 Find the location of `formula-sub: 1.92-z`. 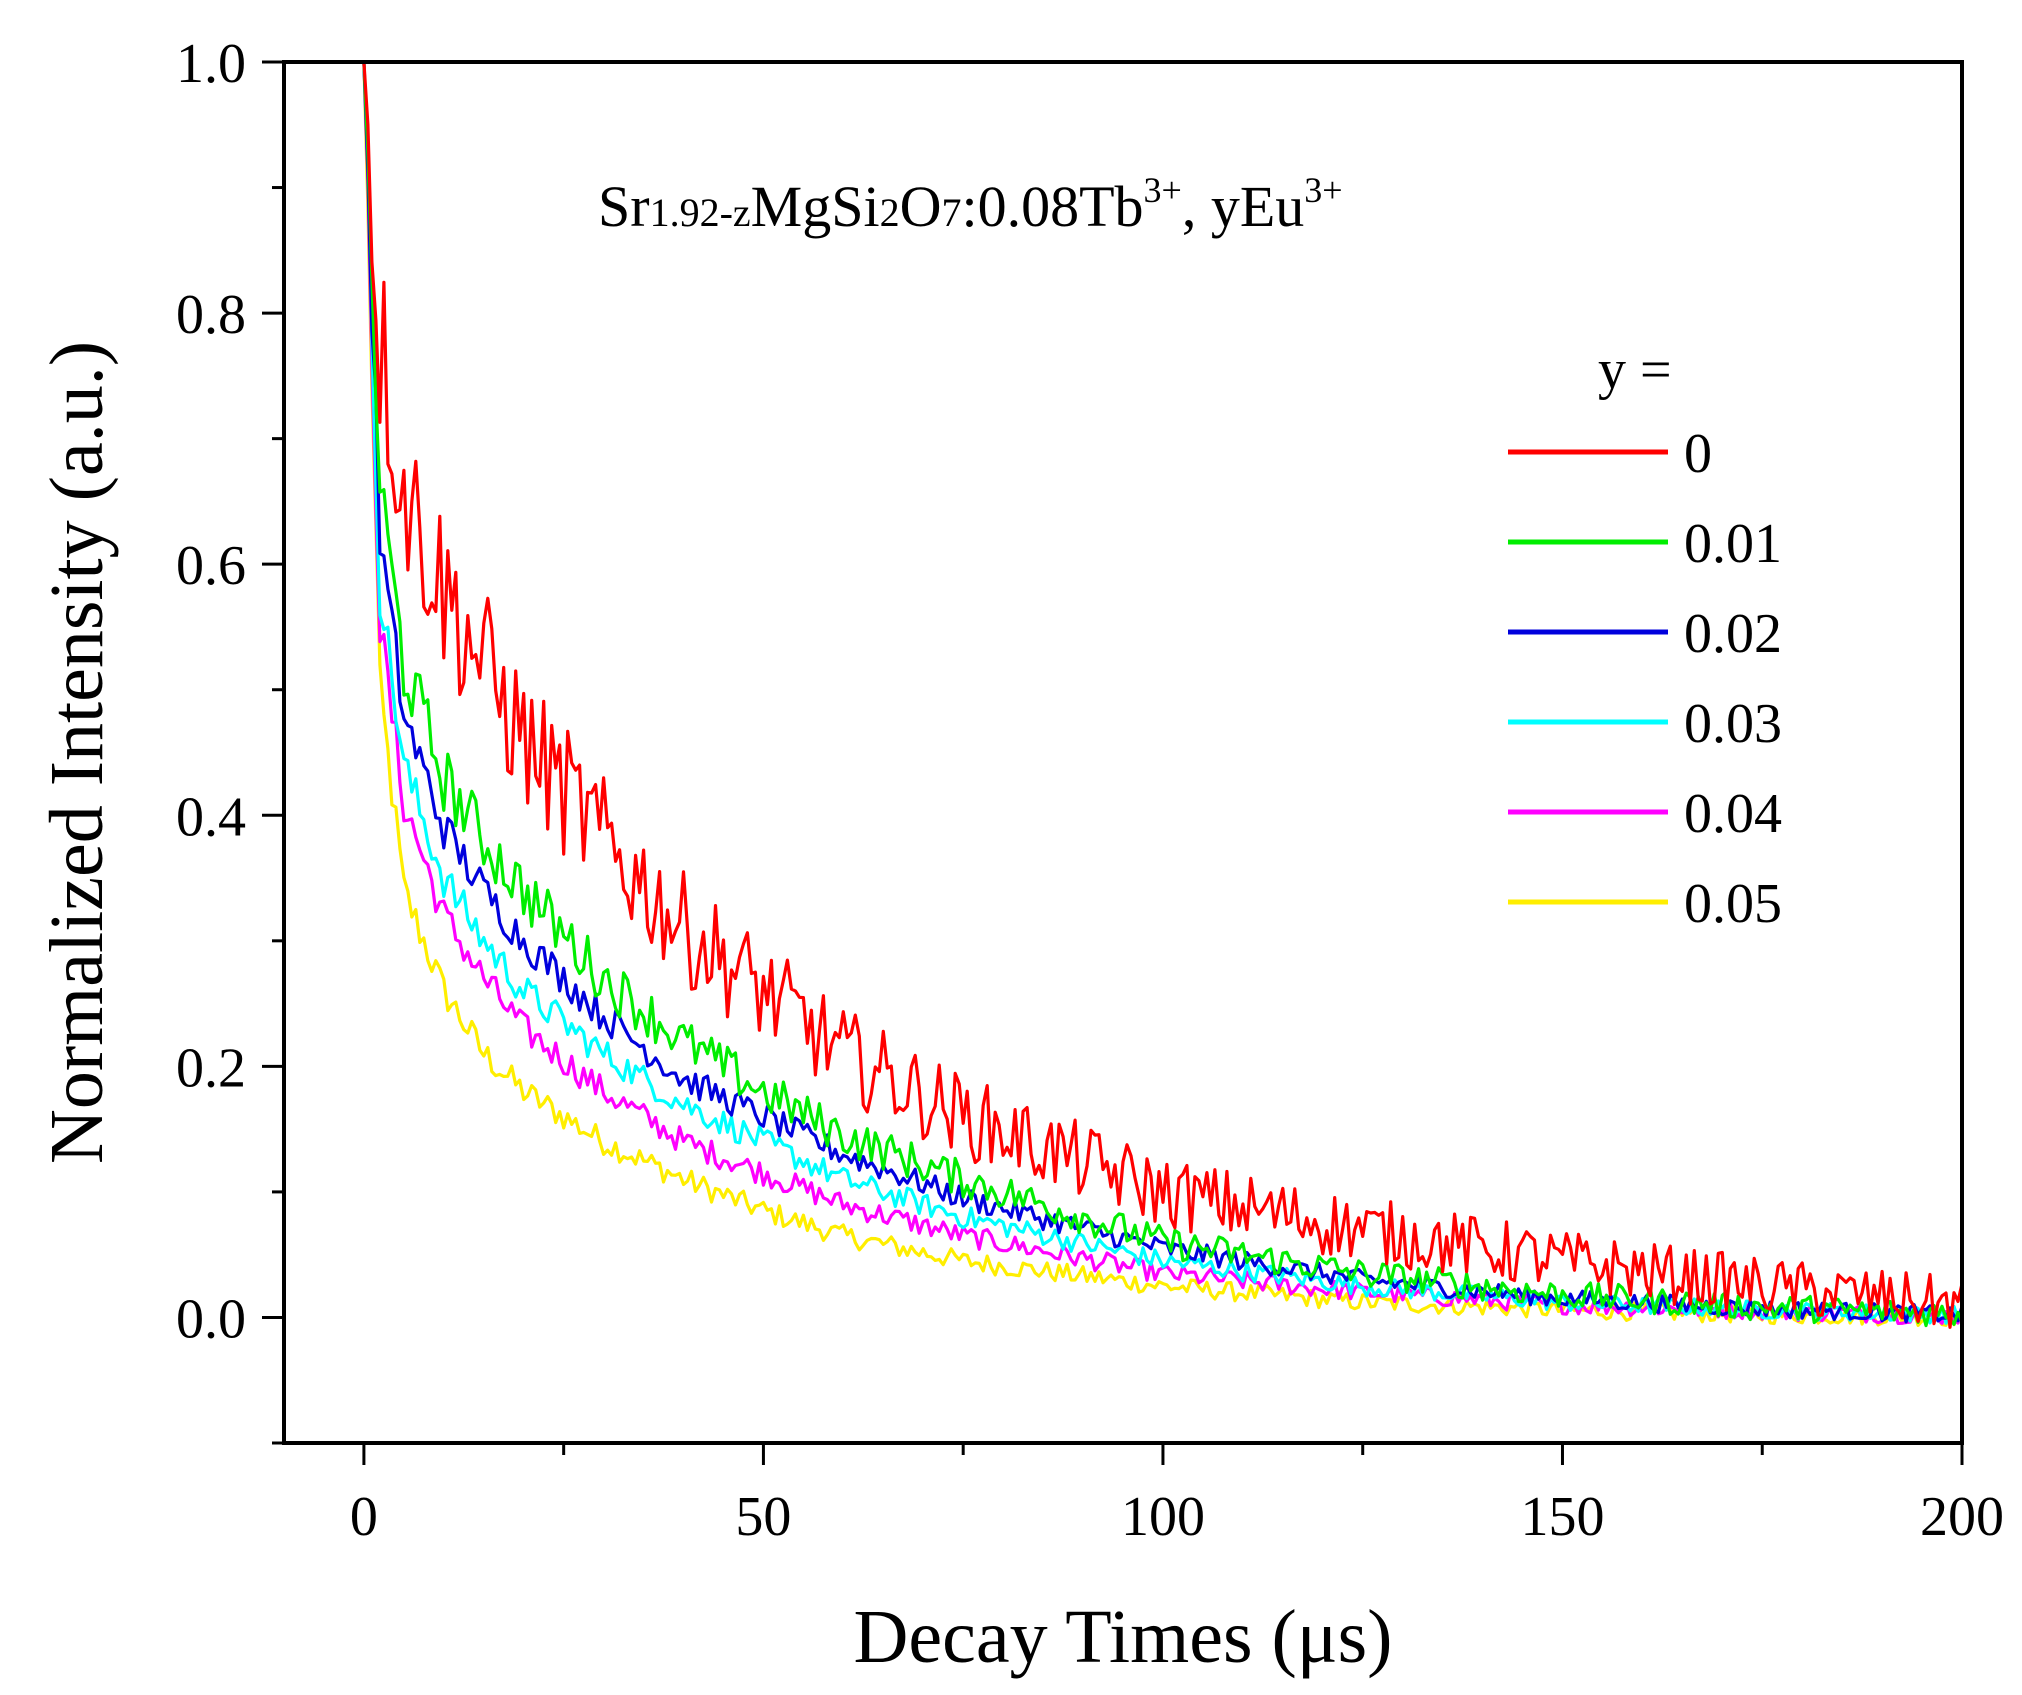

formula-sub: 1.92-z is located at coordinates (700, 212).